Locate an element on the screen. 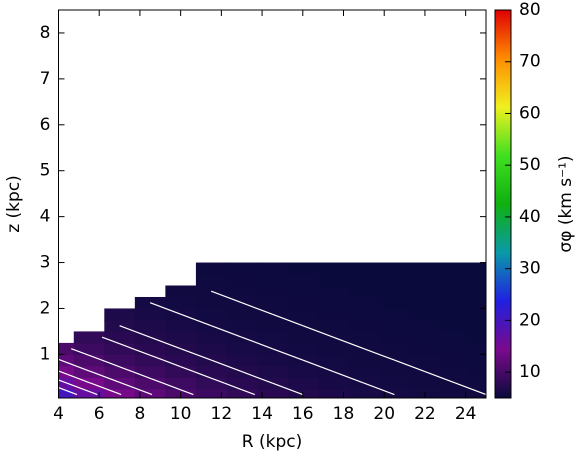 This screenshot has height=459, width=582. y-tick-label: 8 is located at coordinates (45, 33).